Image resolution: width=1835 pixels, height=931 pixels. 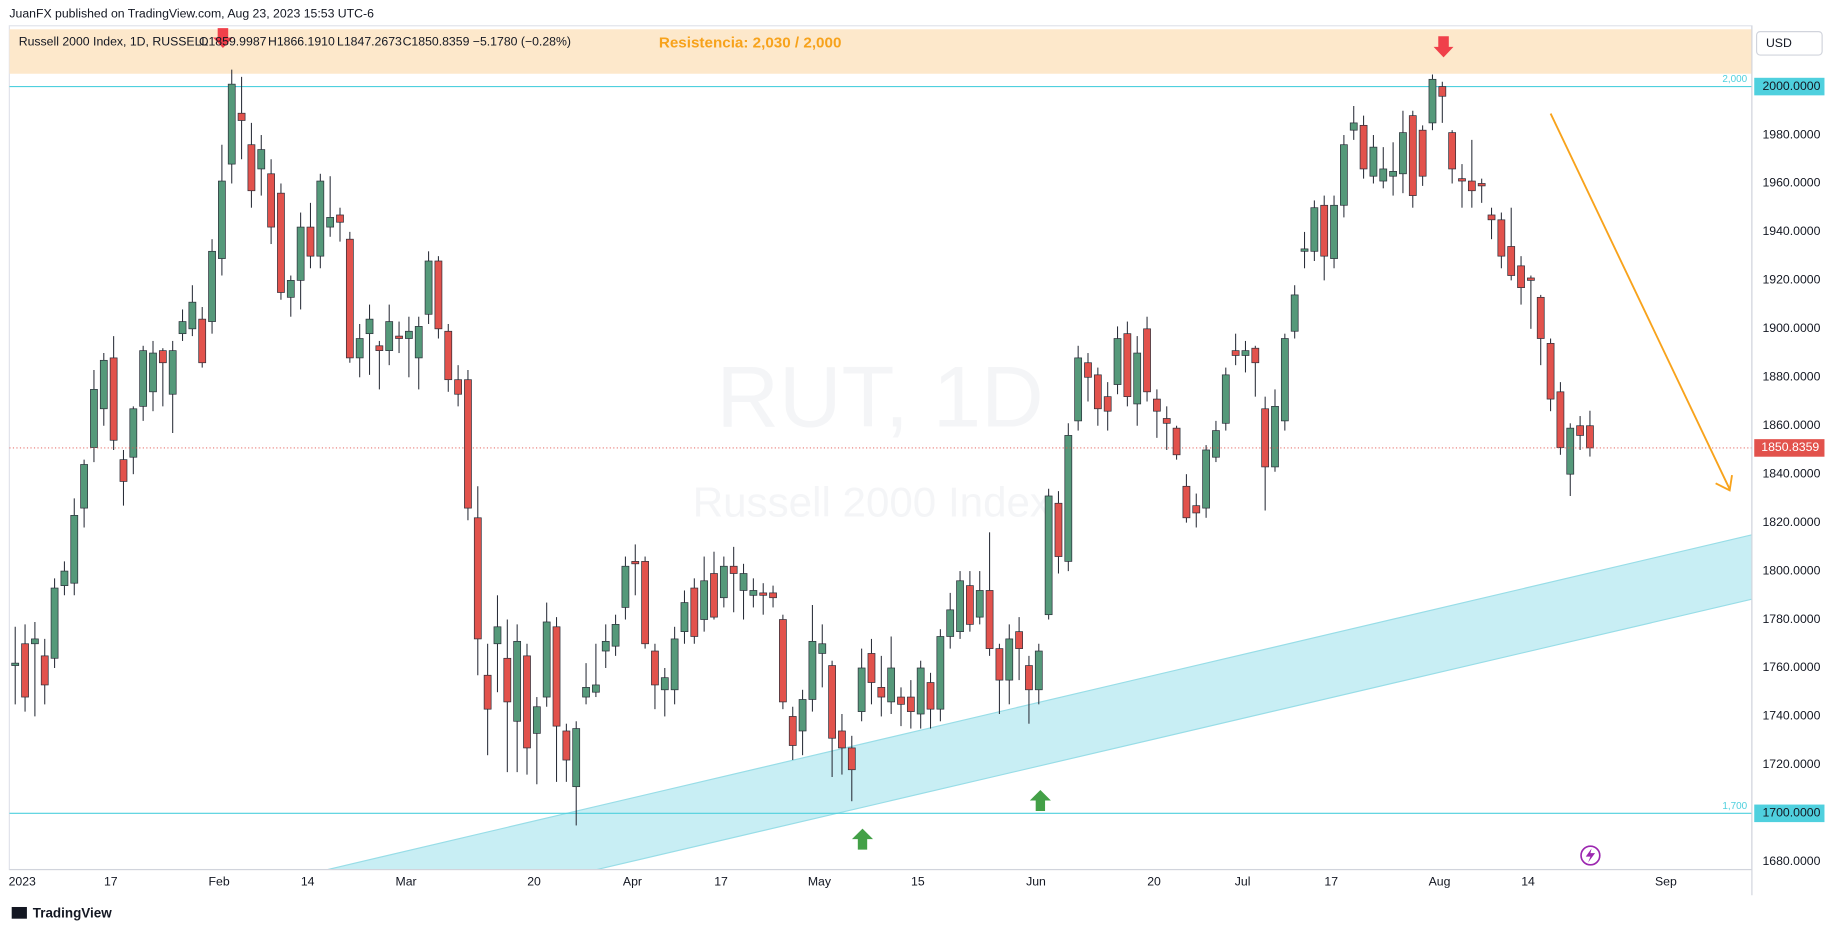 I want to click on y-tick-label: 1860.0000, so click(x=1791, y=425).